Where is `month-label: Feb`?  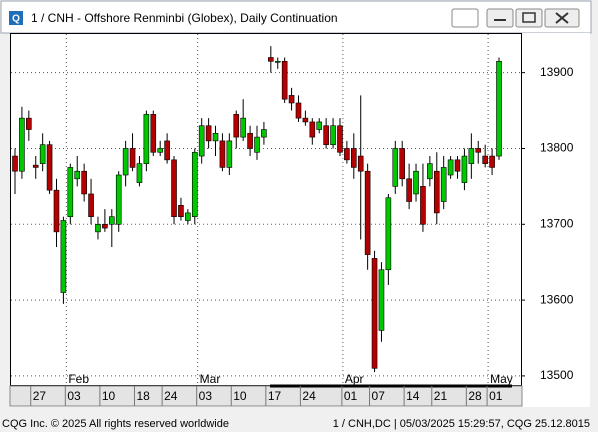
month-label: Feb is located at coordinates (78, 379).